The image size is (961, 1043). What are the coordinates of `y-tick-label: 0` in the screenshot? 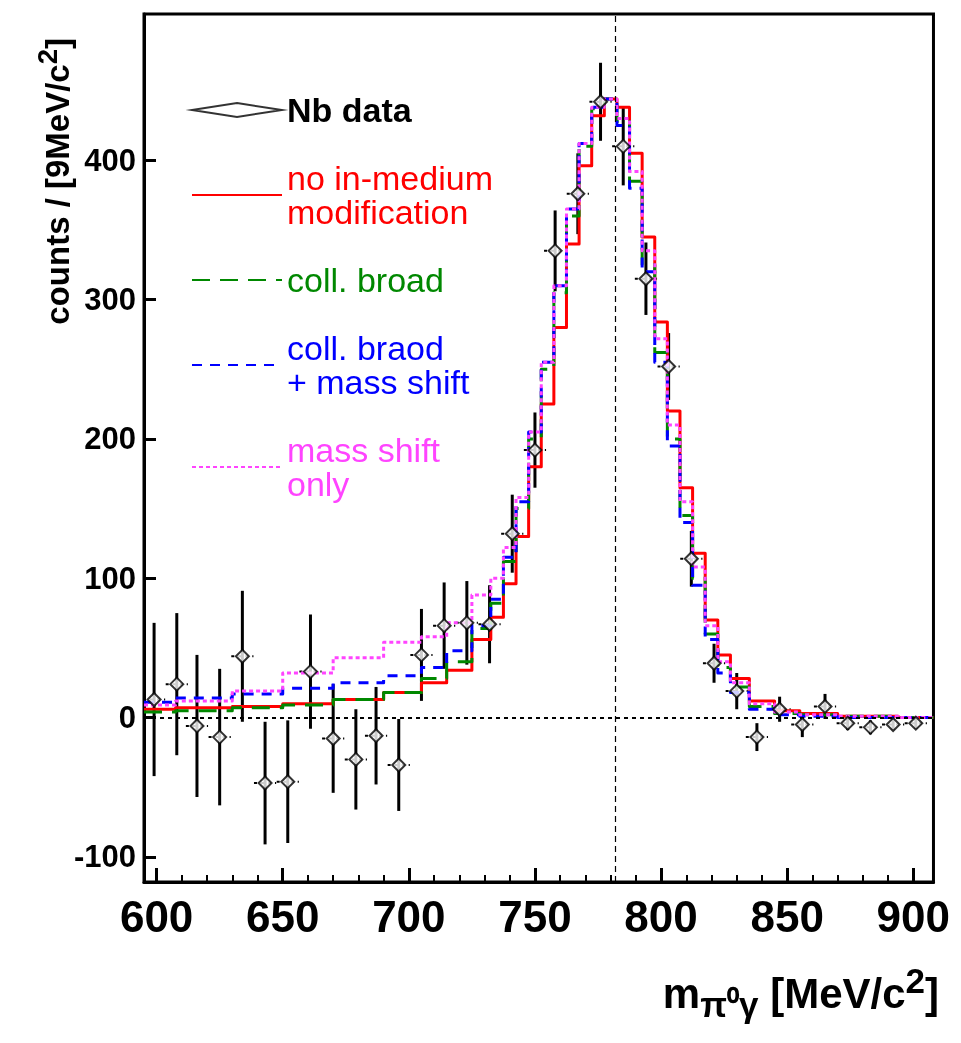 It's located at (127, 718).